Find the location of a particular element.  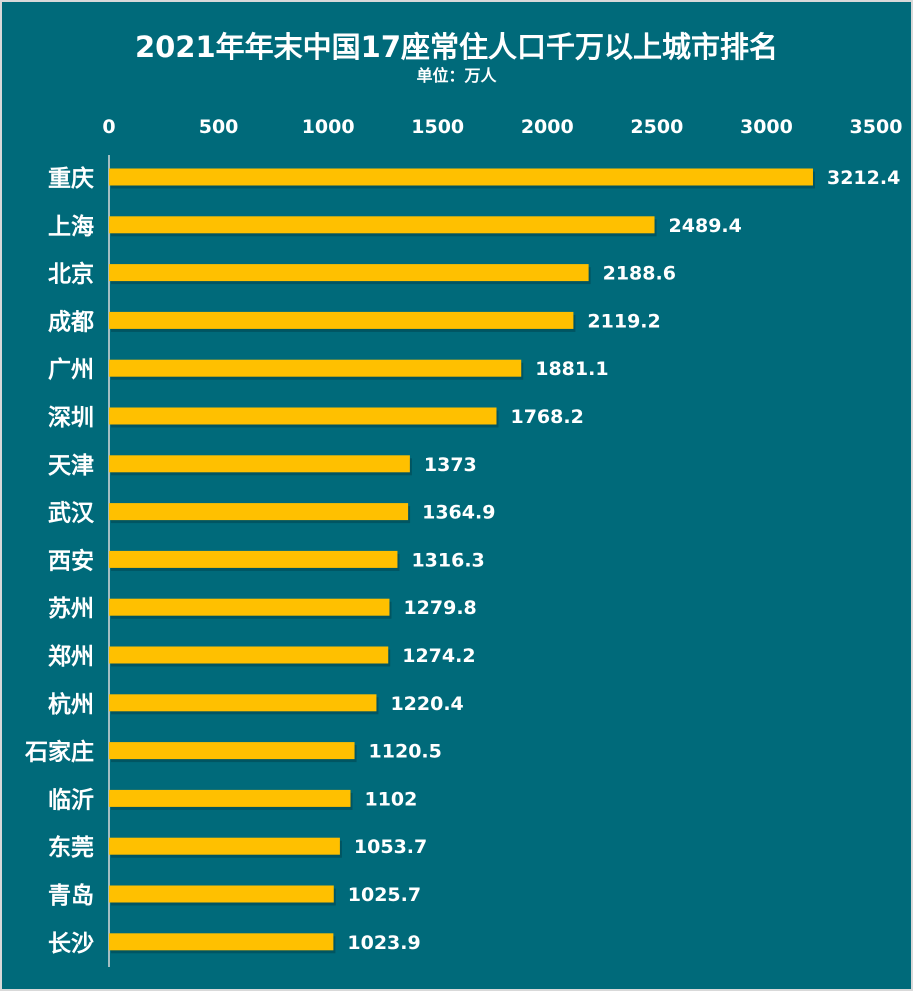

category-label: 长沙 is located at coordinates (71, 944).